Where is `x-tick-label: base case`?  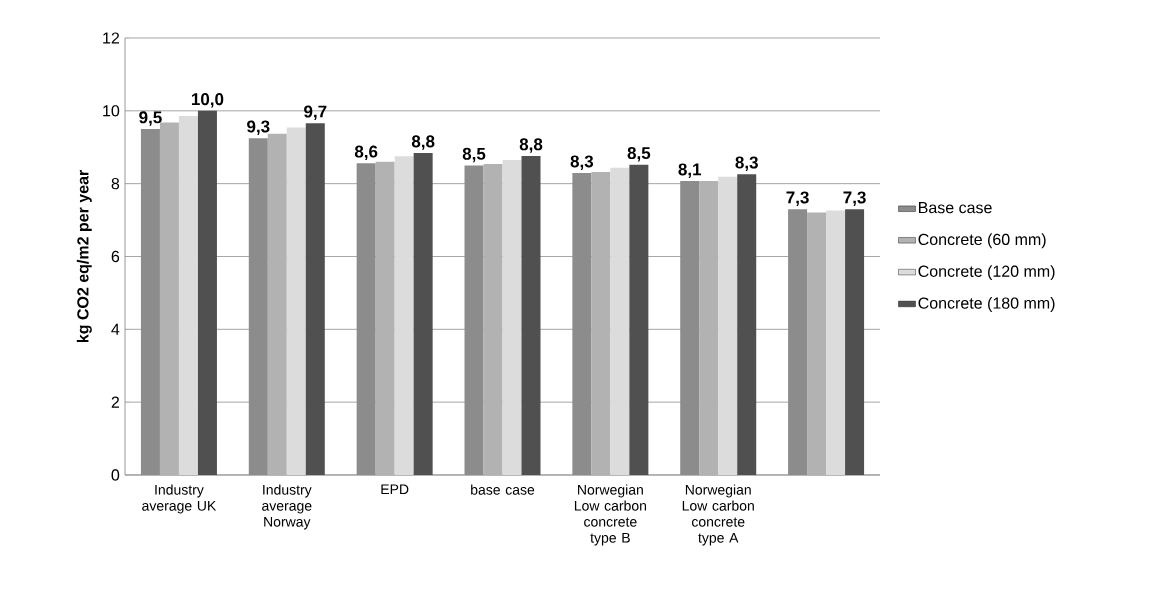 x-tick-label: base case is located at coordinates (503, 489).